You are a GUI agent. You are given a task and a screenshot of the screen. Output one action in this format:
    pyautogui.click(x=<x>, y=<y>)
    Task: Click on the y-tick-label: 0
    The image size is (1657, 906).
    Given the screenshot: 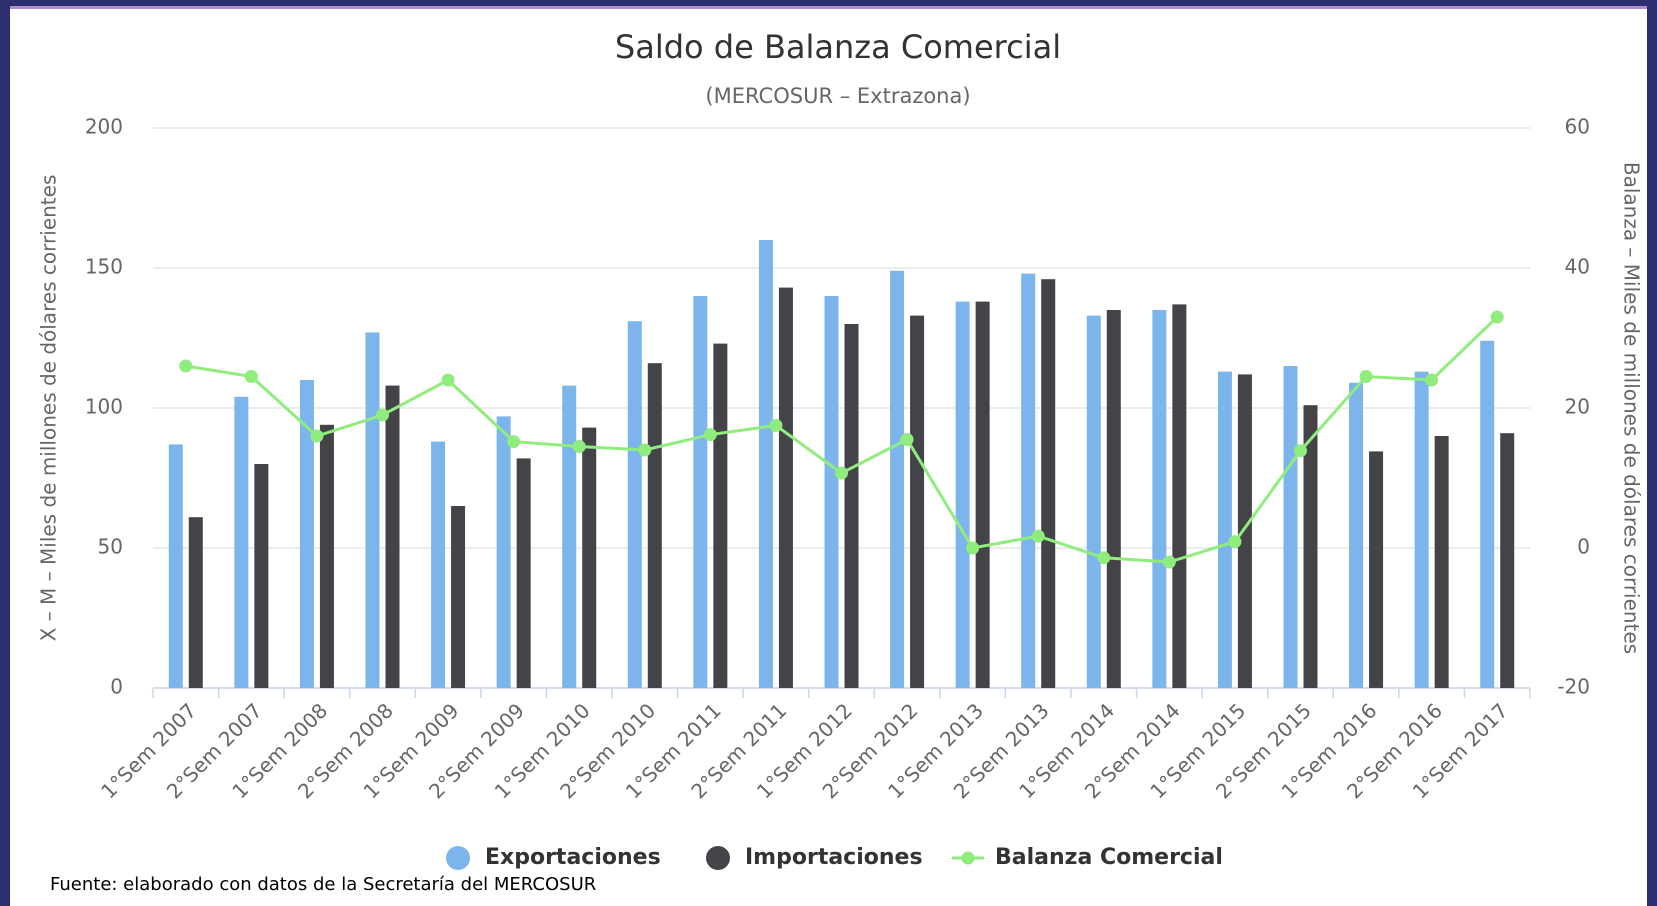 What is the action you would take?
    pyautogui.click(x=116, y=687)
    